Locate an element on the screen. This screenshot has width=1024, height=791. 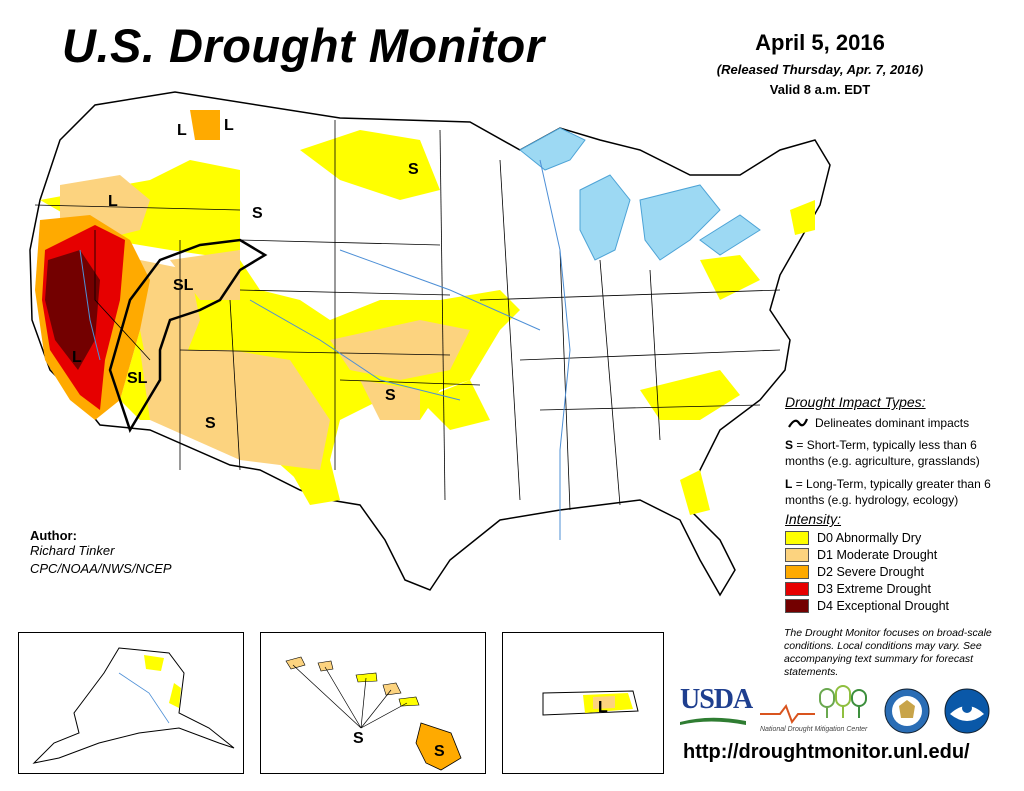
puerto-rico-inset: L is located at coordinates (583, 703).